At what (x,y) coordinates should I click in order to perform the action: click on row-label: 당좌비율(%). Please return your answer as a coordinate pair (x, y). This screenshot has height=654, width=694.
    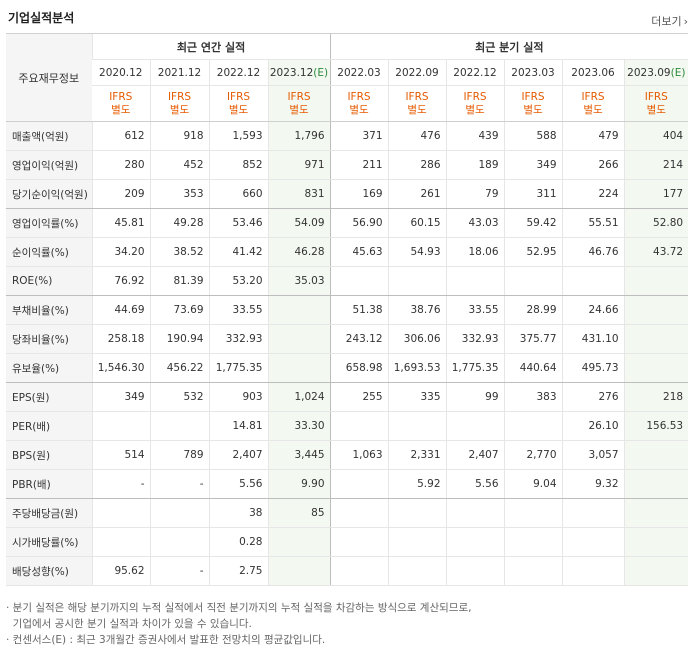
    Looking at the image, I should click on (49, 339).